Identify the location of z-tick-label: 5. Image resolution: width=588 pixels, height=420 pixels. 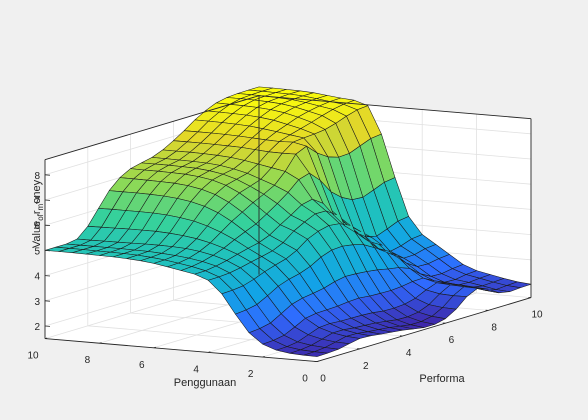
(37, 251).